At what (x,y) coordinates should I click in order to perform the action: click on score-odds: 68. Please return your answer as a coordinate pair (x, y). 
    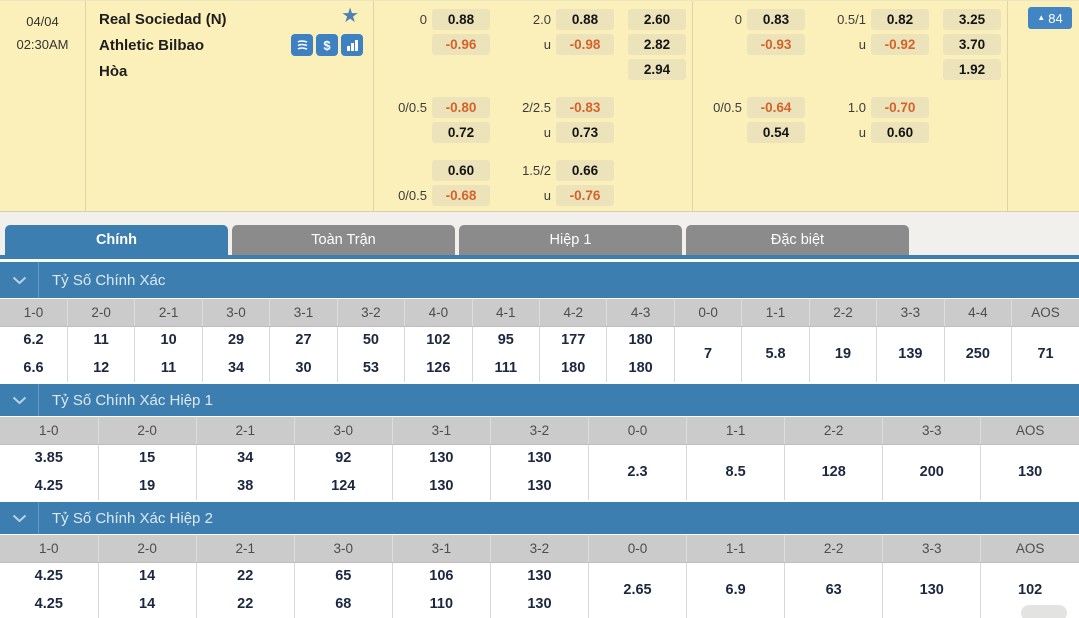
    Looking at the image, I should click on (343, 604).